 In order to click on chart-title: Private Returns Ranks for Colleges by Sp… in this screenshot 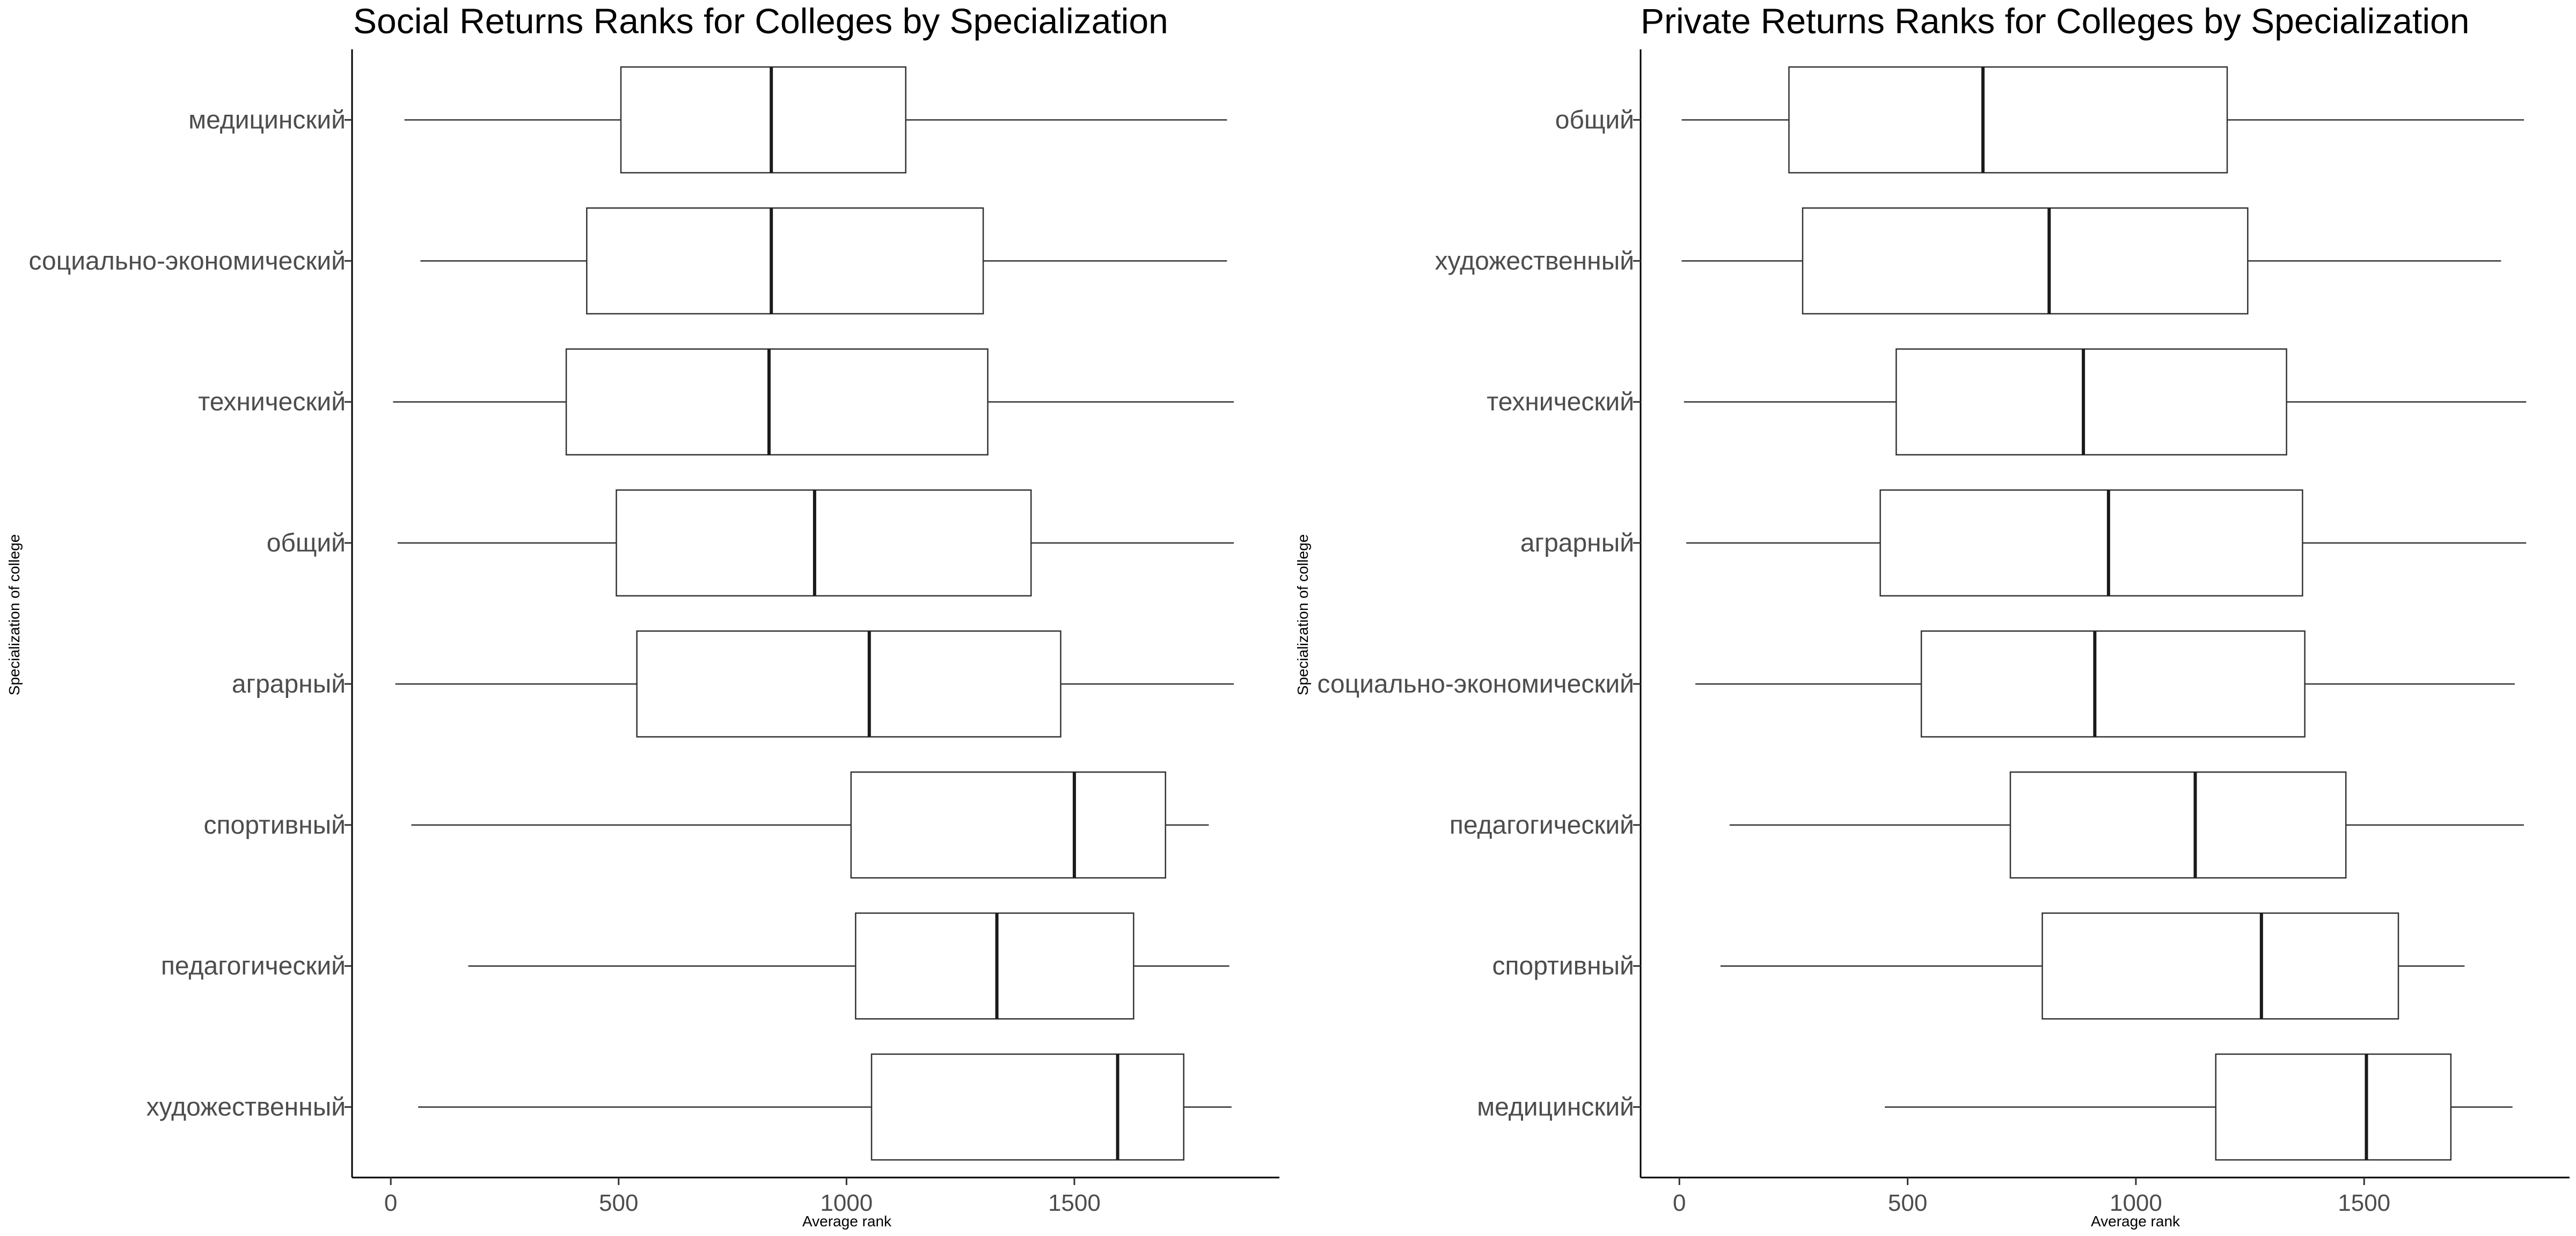, I will do `click(2055, 21)`.